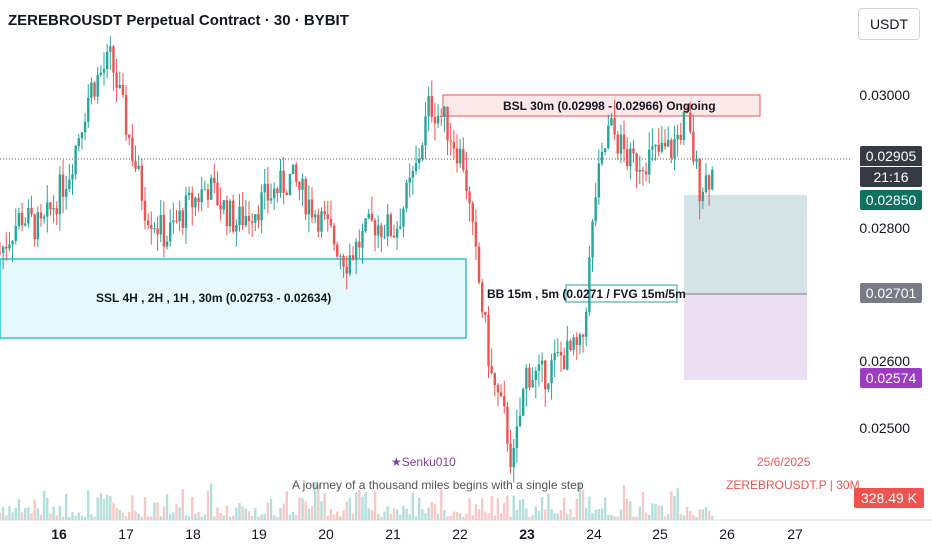 Image resolution: width=932 pixels, height=550 pixels. What do you see at coordinates (460, 534) in the screenshot?
I see `x-tick: 22` at bounding box center [460, 534].